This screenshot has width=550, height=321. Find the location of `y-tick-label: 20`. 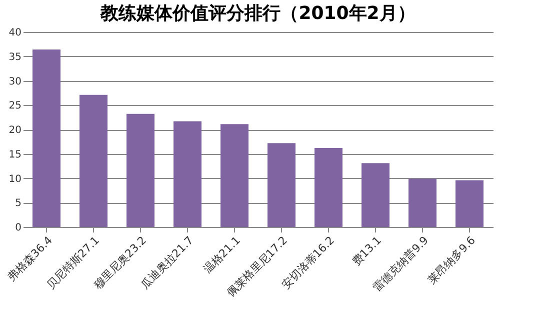

y-tick-label: 20 is located at coordinates (15, 130).